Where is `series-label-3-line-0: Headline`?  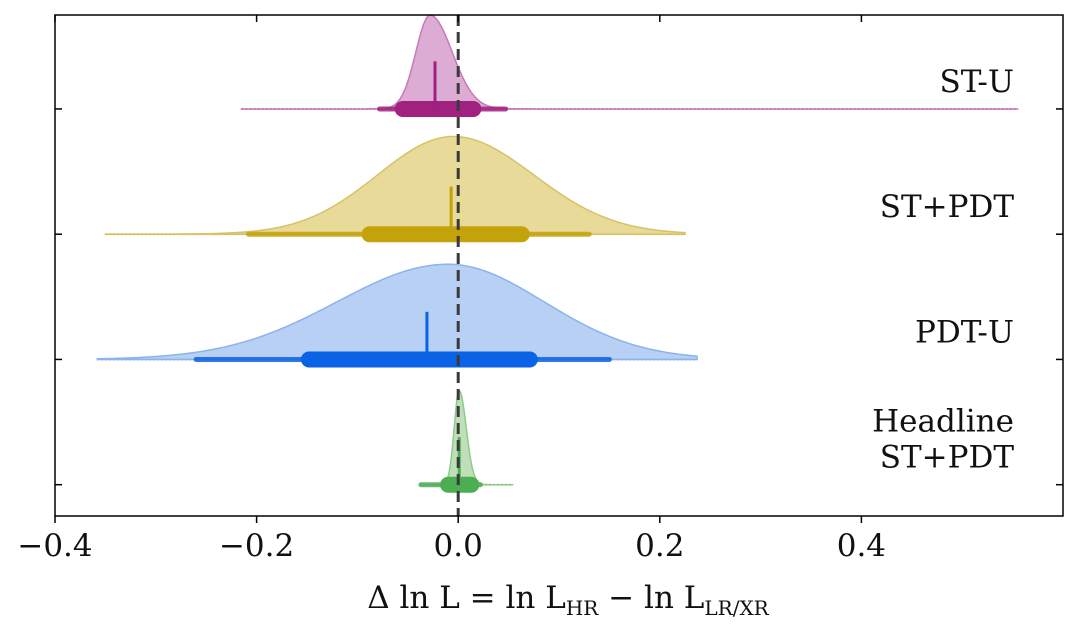 series-label-3-line-0: Headline is located at coordinates (943, 422).